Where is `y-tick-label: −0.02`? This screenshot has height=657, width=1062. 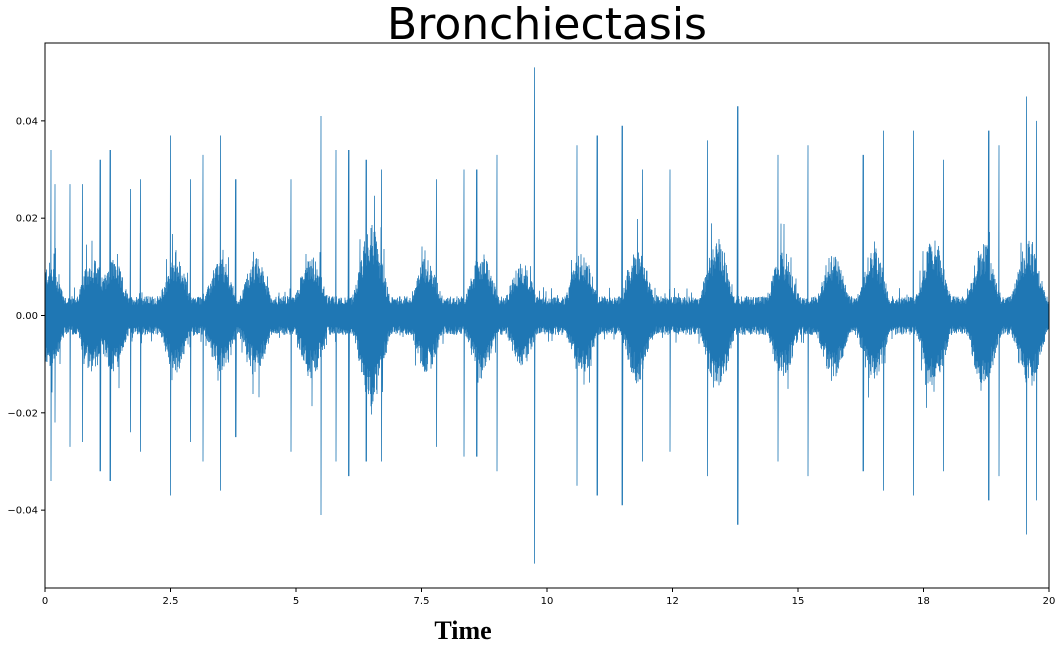
y-tick-label: −0.02 is located at coordinates (22, 413).